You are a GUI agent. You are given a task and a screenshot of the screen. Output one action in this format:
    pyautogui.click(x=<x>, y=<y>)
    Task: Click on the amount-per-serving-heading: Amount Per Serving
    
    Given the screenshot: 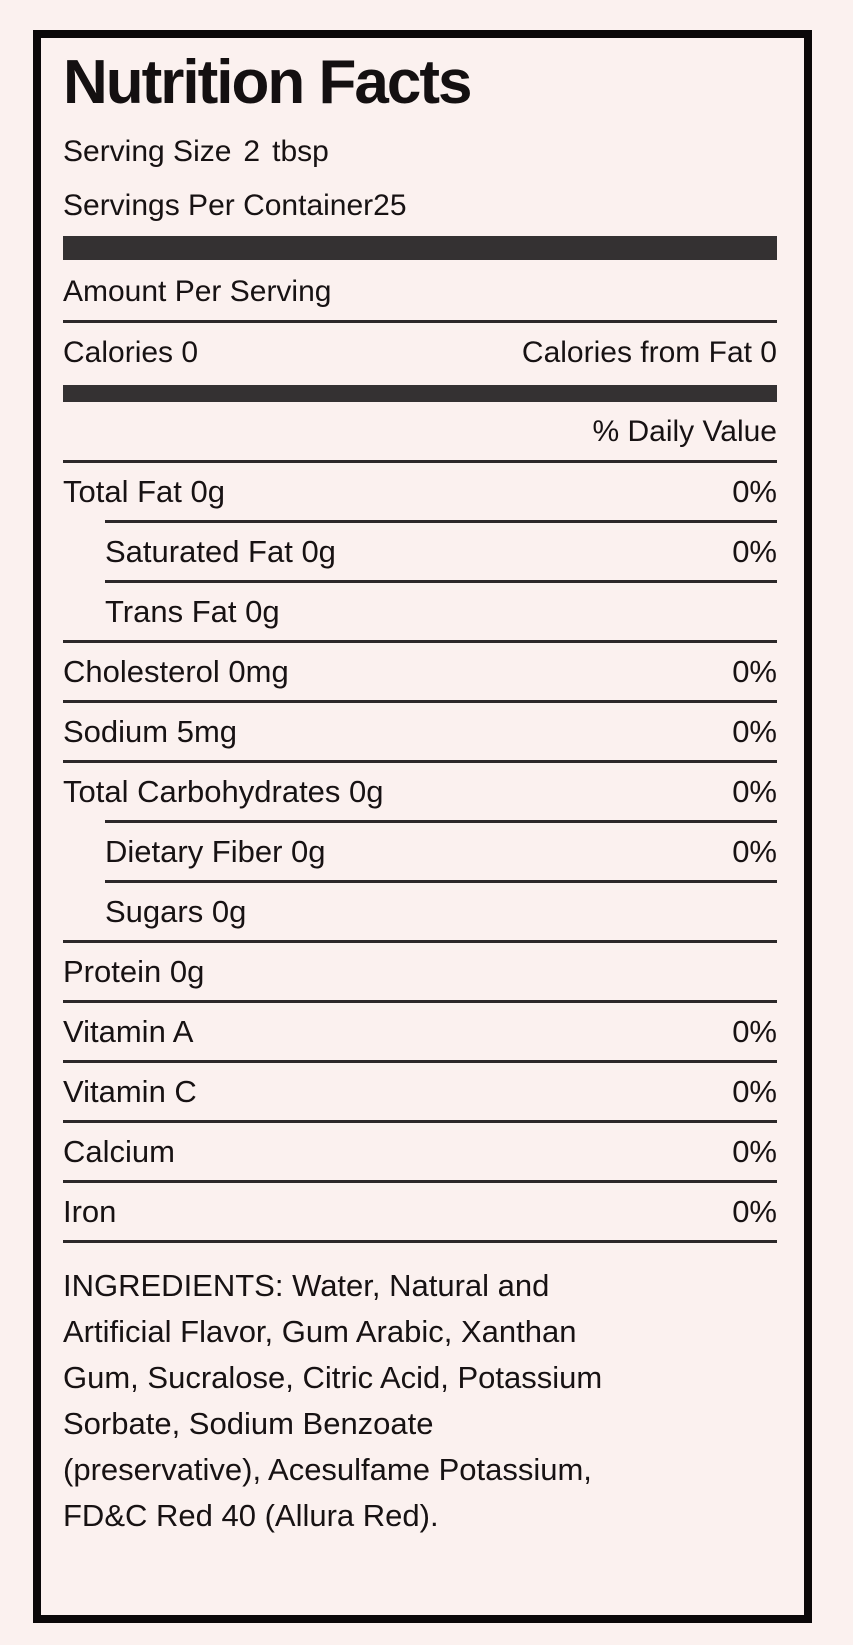 What is the action you would take?
    pyautogui.click(x=197, y=291)
    